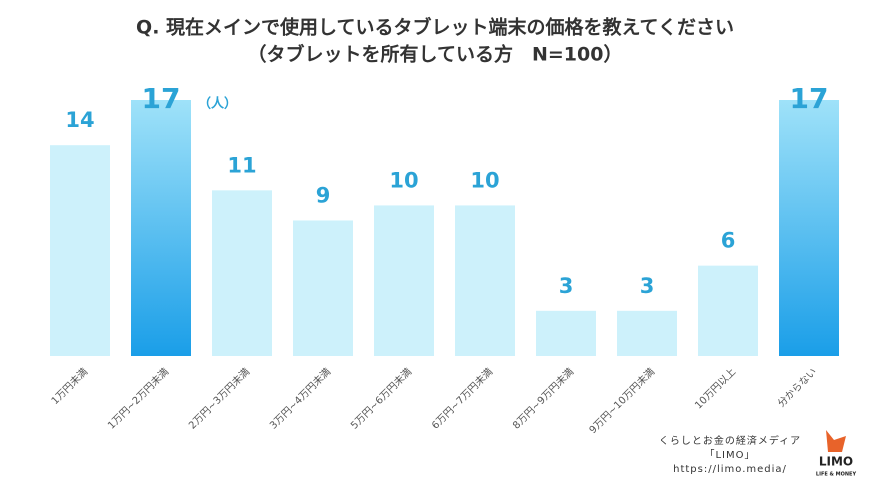  I want to click on x-tick-label: 3万円~4万円未満, so click(300, 399).